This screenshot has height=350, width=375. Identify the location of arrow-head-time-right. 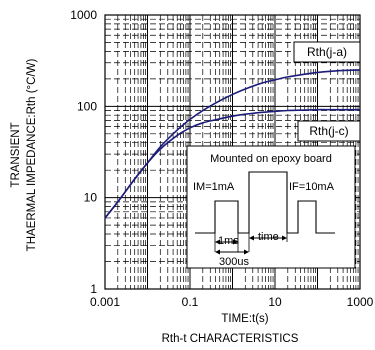
(284, 238).